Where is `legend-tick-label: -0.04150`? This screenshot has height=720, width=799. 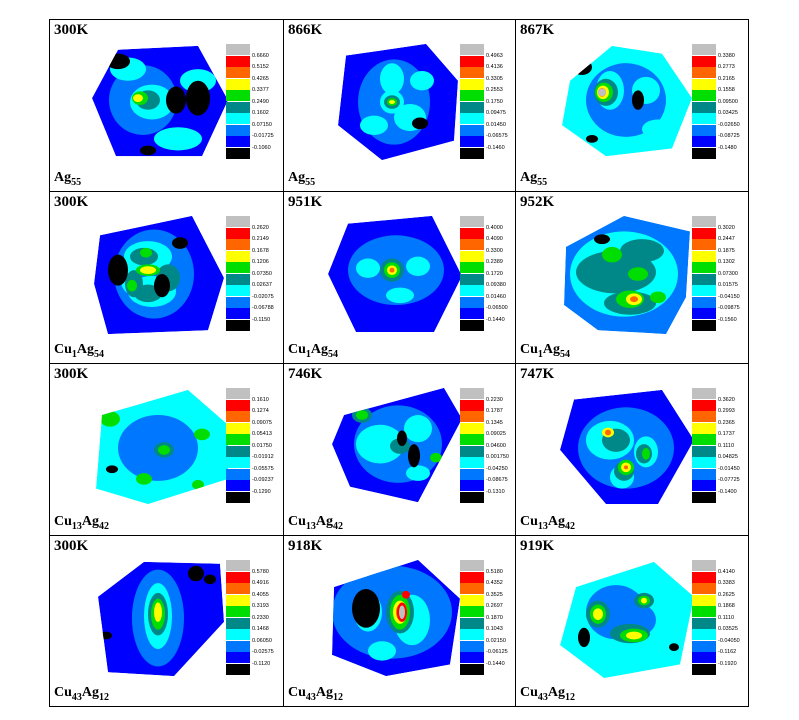 legend-tick-label: -0.04150 is located at coordinates (729, 296).